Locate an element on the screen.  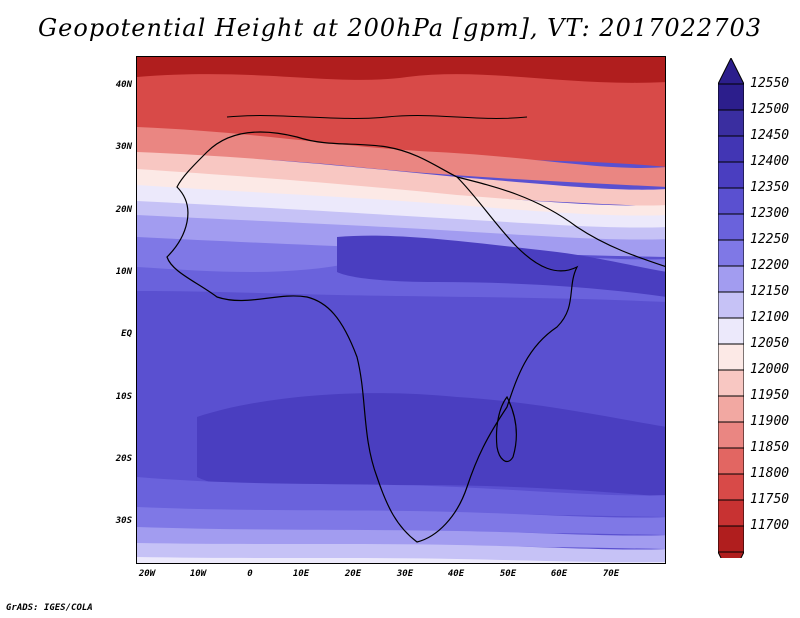
colorbar-label-12500: 12500 is located at coordinates (770, 109).